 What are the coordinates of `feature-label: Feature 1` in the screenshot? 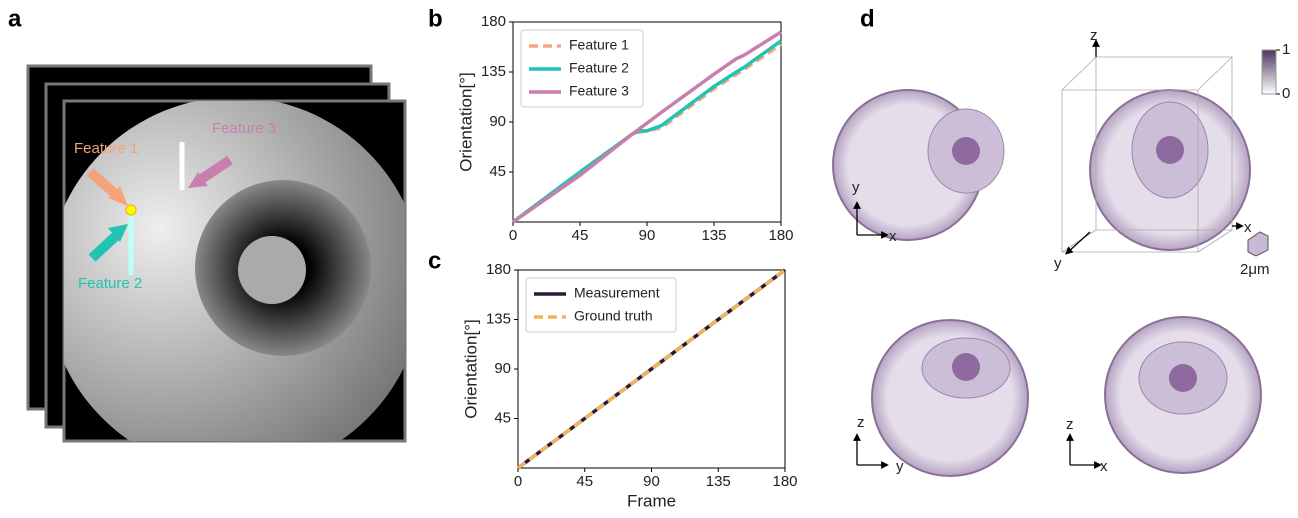 It's located at (106, 148).